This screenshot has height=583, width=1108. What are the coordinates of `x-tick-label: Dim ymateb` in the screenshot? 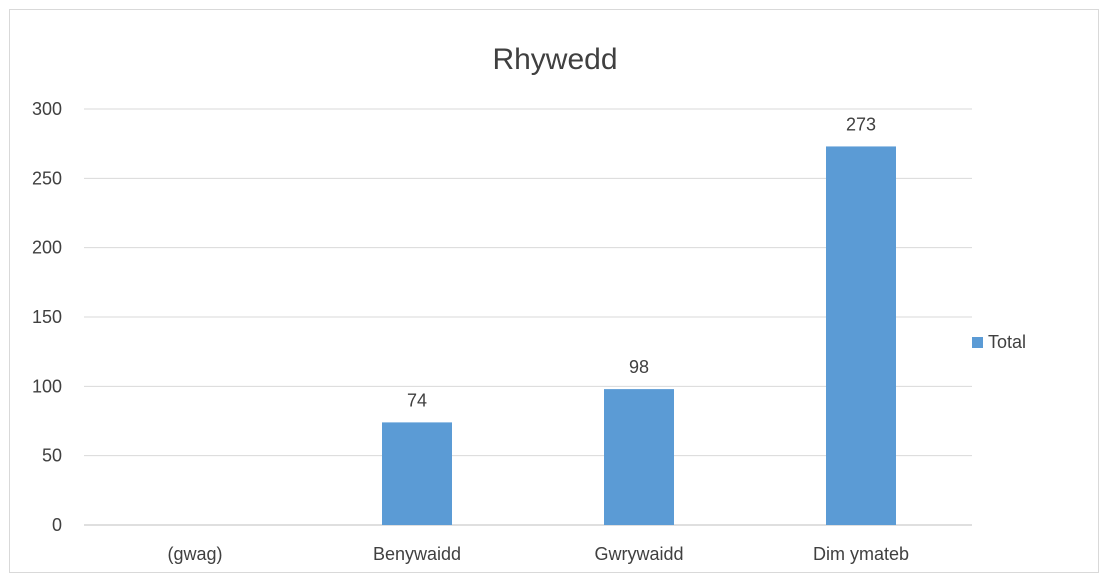 It's located at (861, 554).